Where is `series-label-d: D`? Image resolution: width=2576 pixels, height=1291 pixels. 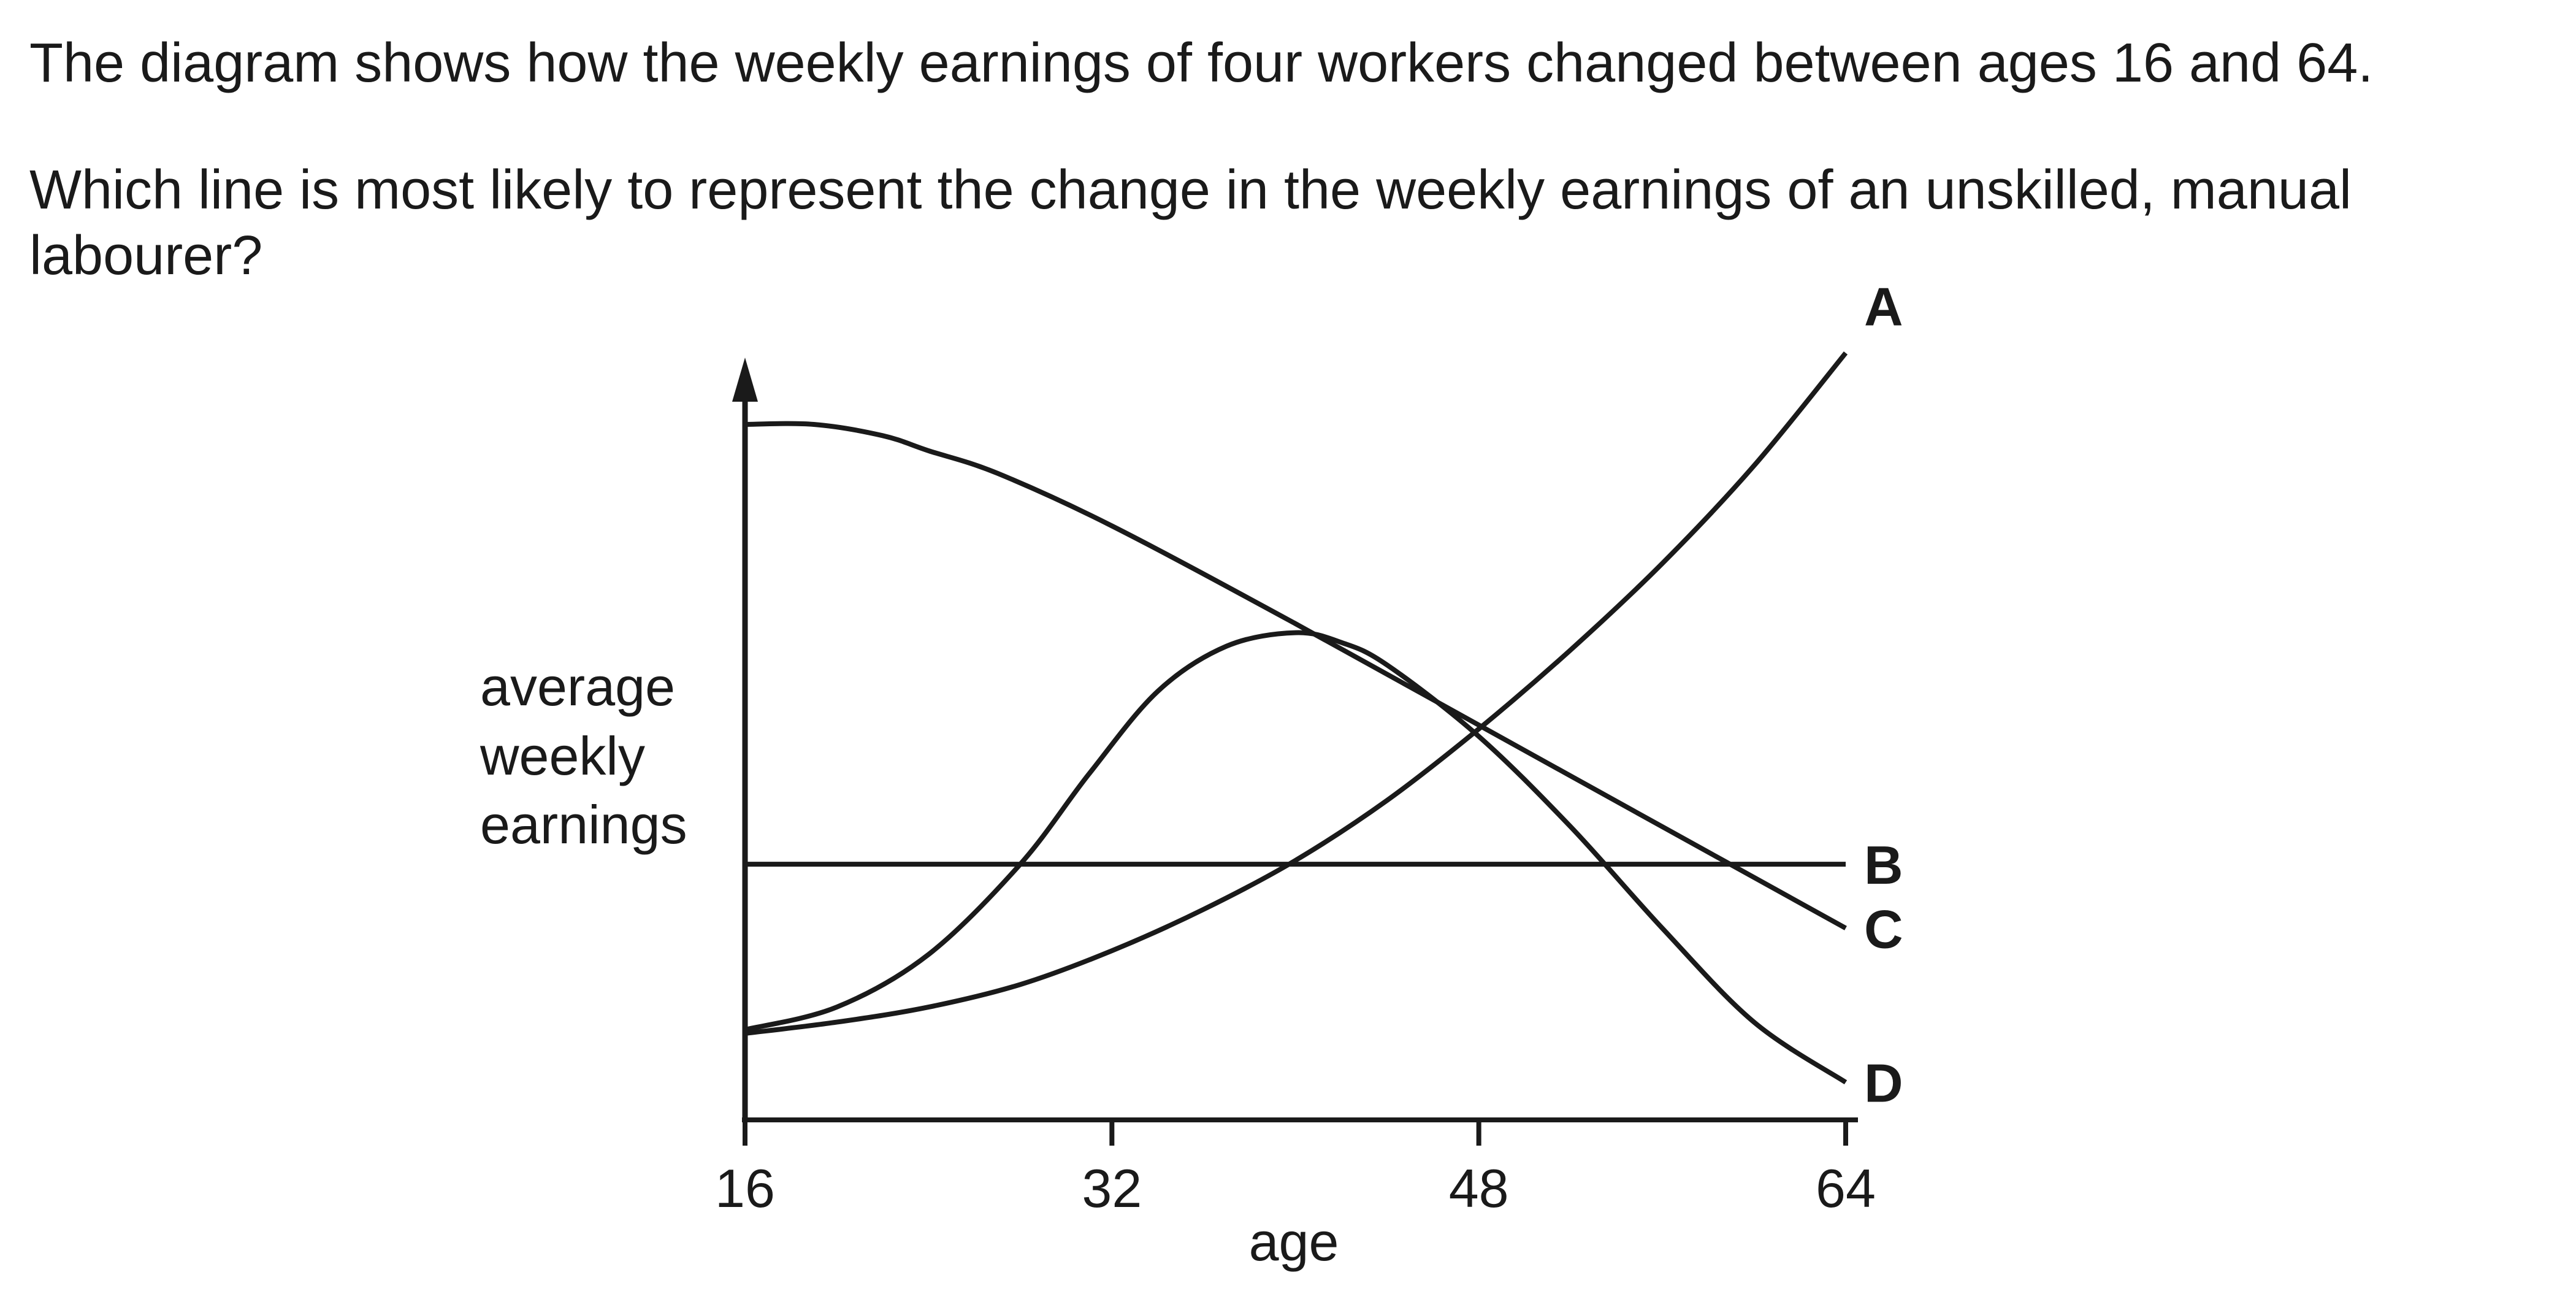
series-label-d: D is located at coordinates (1883, 1083).